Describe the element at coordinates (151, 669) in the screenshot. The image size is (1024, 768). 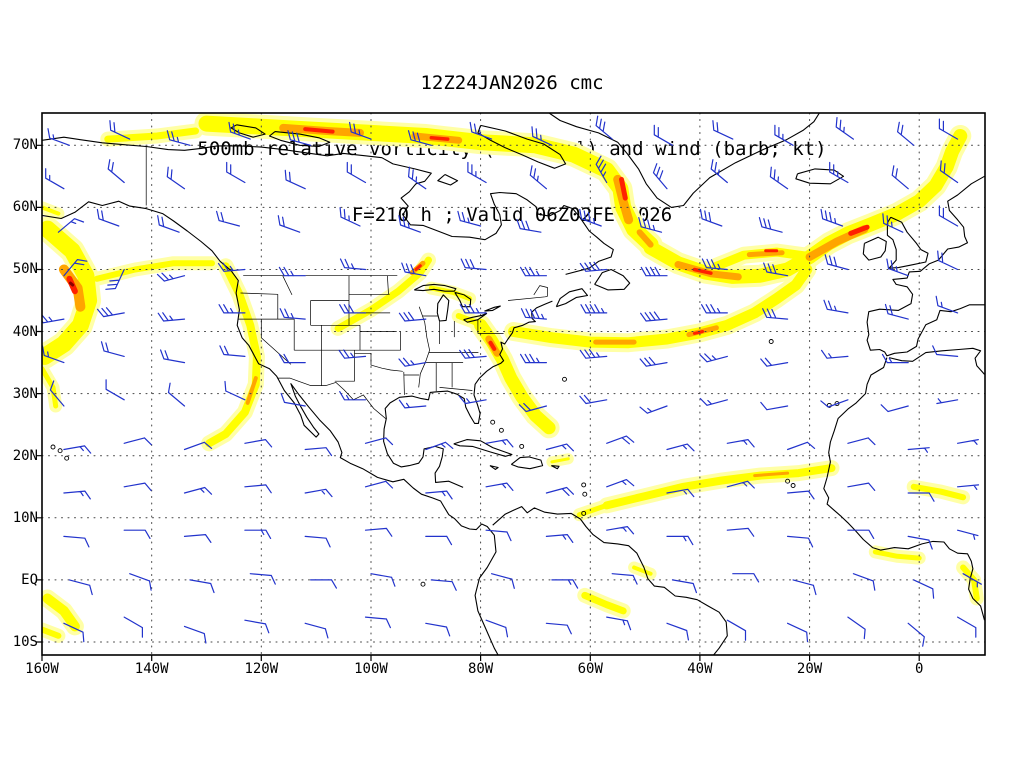
I see `lon-tick-label: 140W` at that location.